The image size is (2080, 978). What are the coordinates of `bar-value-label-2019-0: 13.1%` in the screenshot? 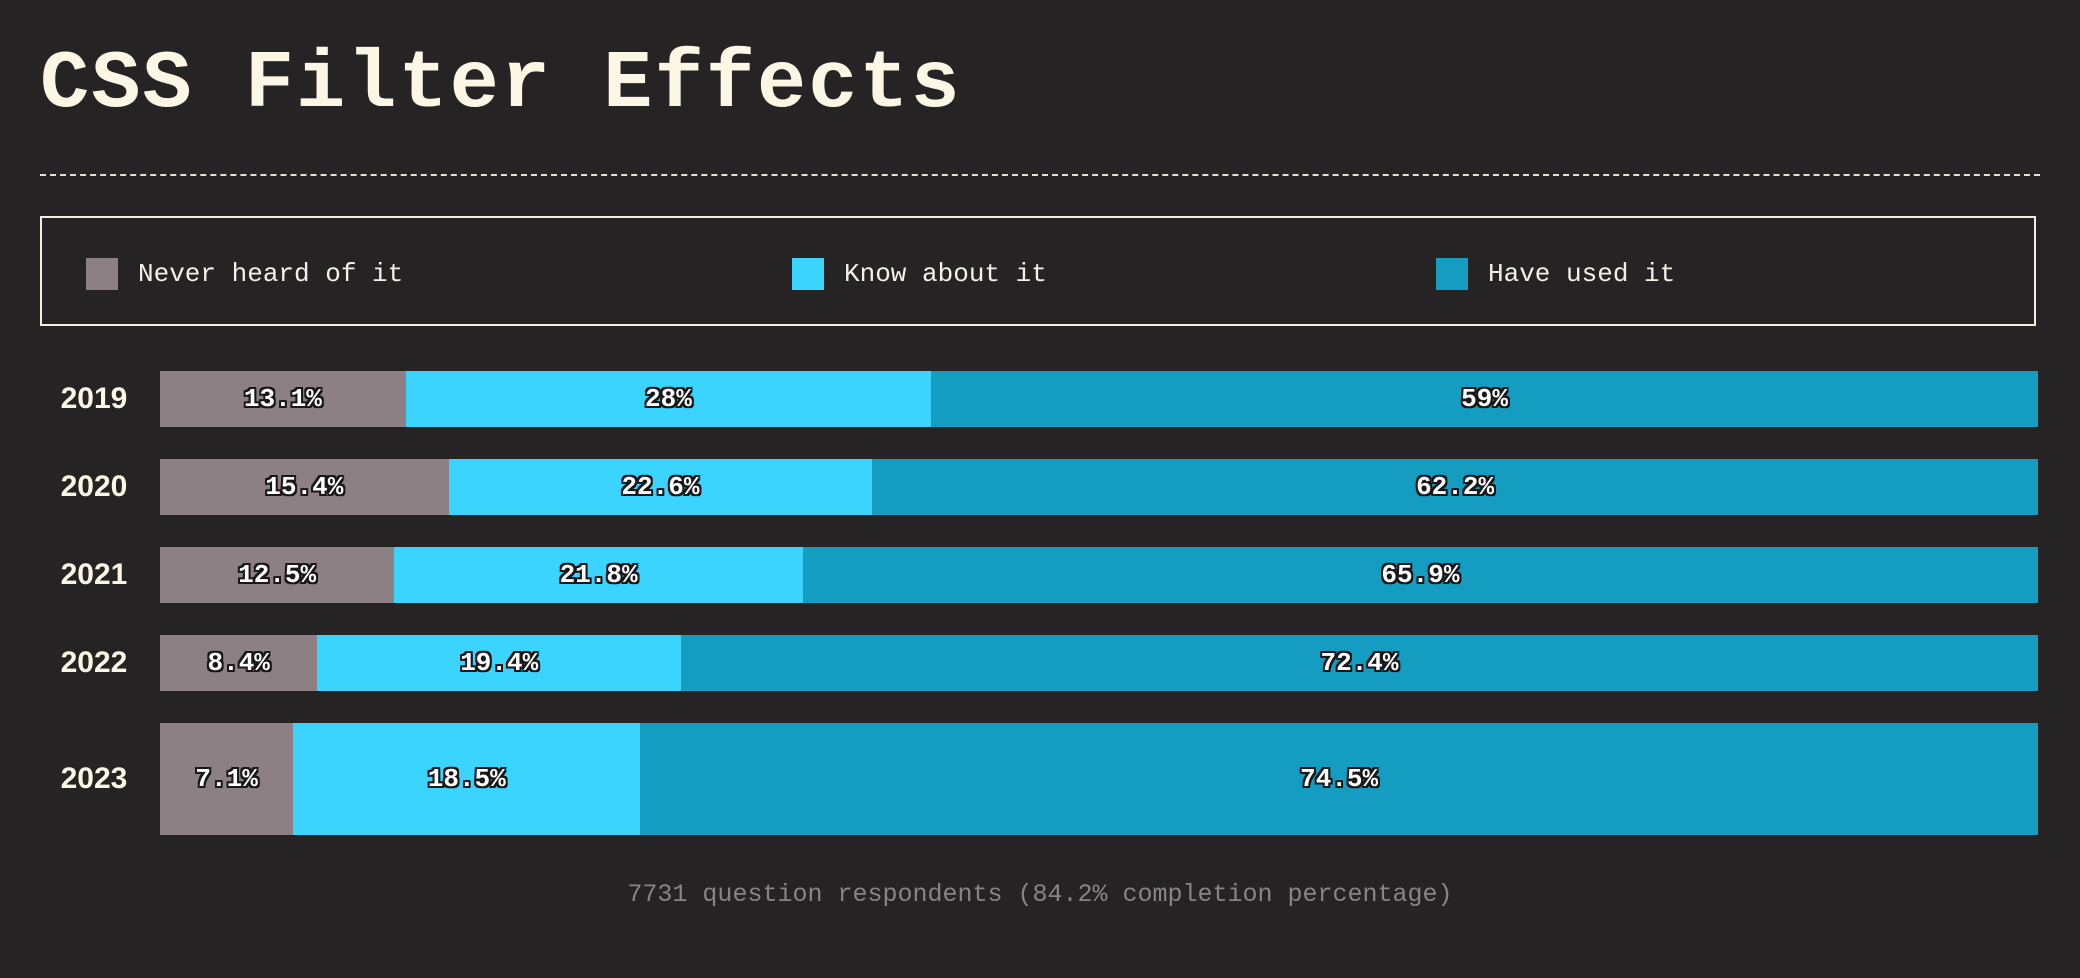 It's located at (282, 399).